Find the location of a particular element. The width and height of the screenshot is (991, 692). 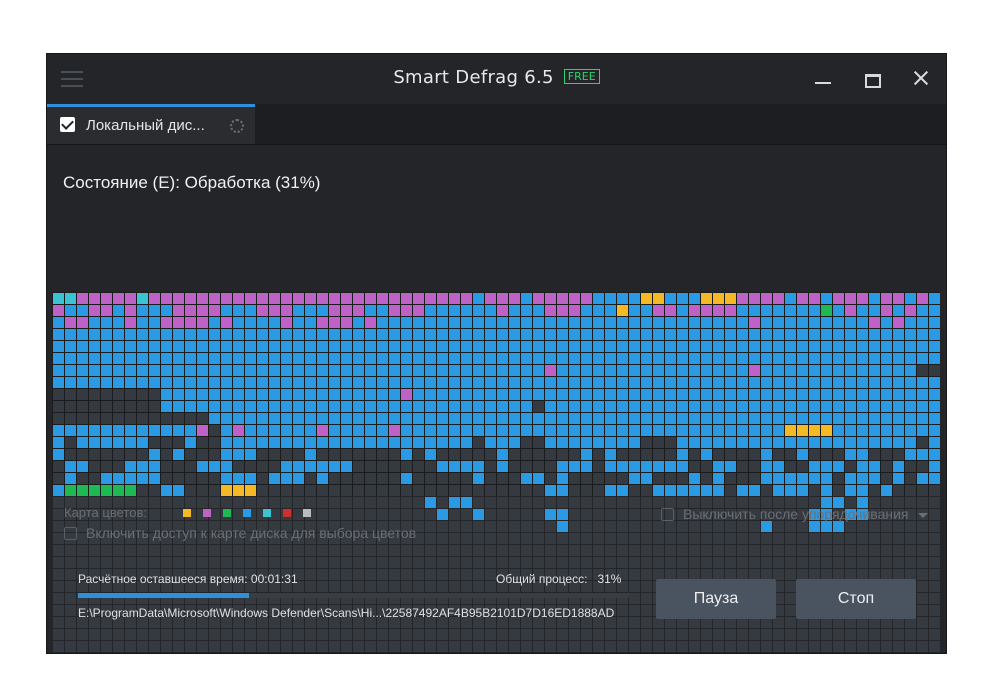

overall-progress-value: 31% is located at coordinates (609, 579).